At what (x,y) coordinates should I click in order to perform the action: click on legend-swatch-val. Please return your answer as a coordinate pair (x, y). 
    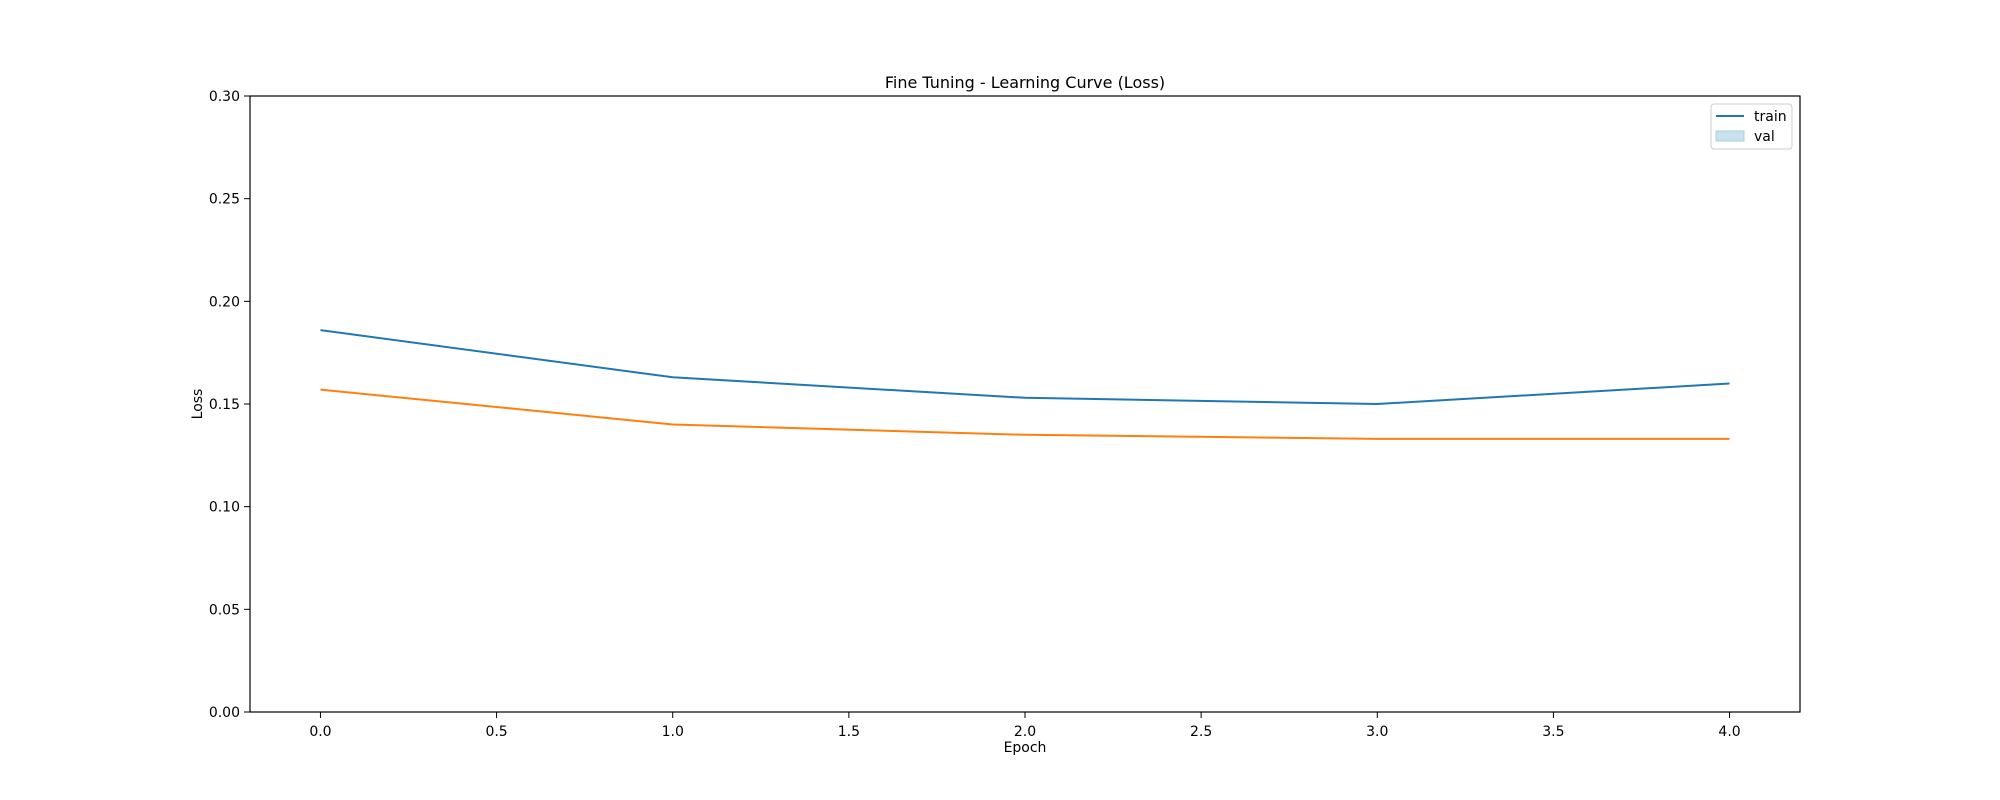
    Looking at the image, I should click on (1730, 136).